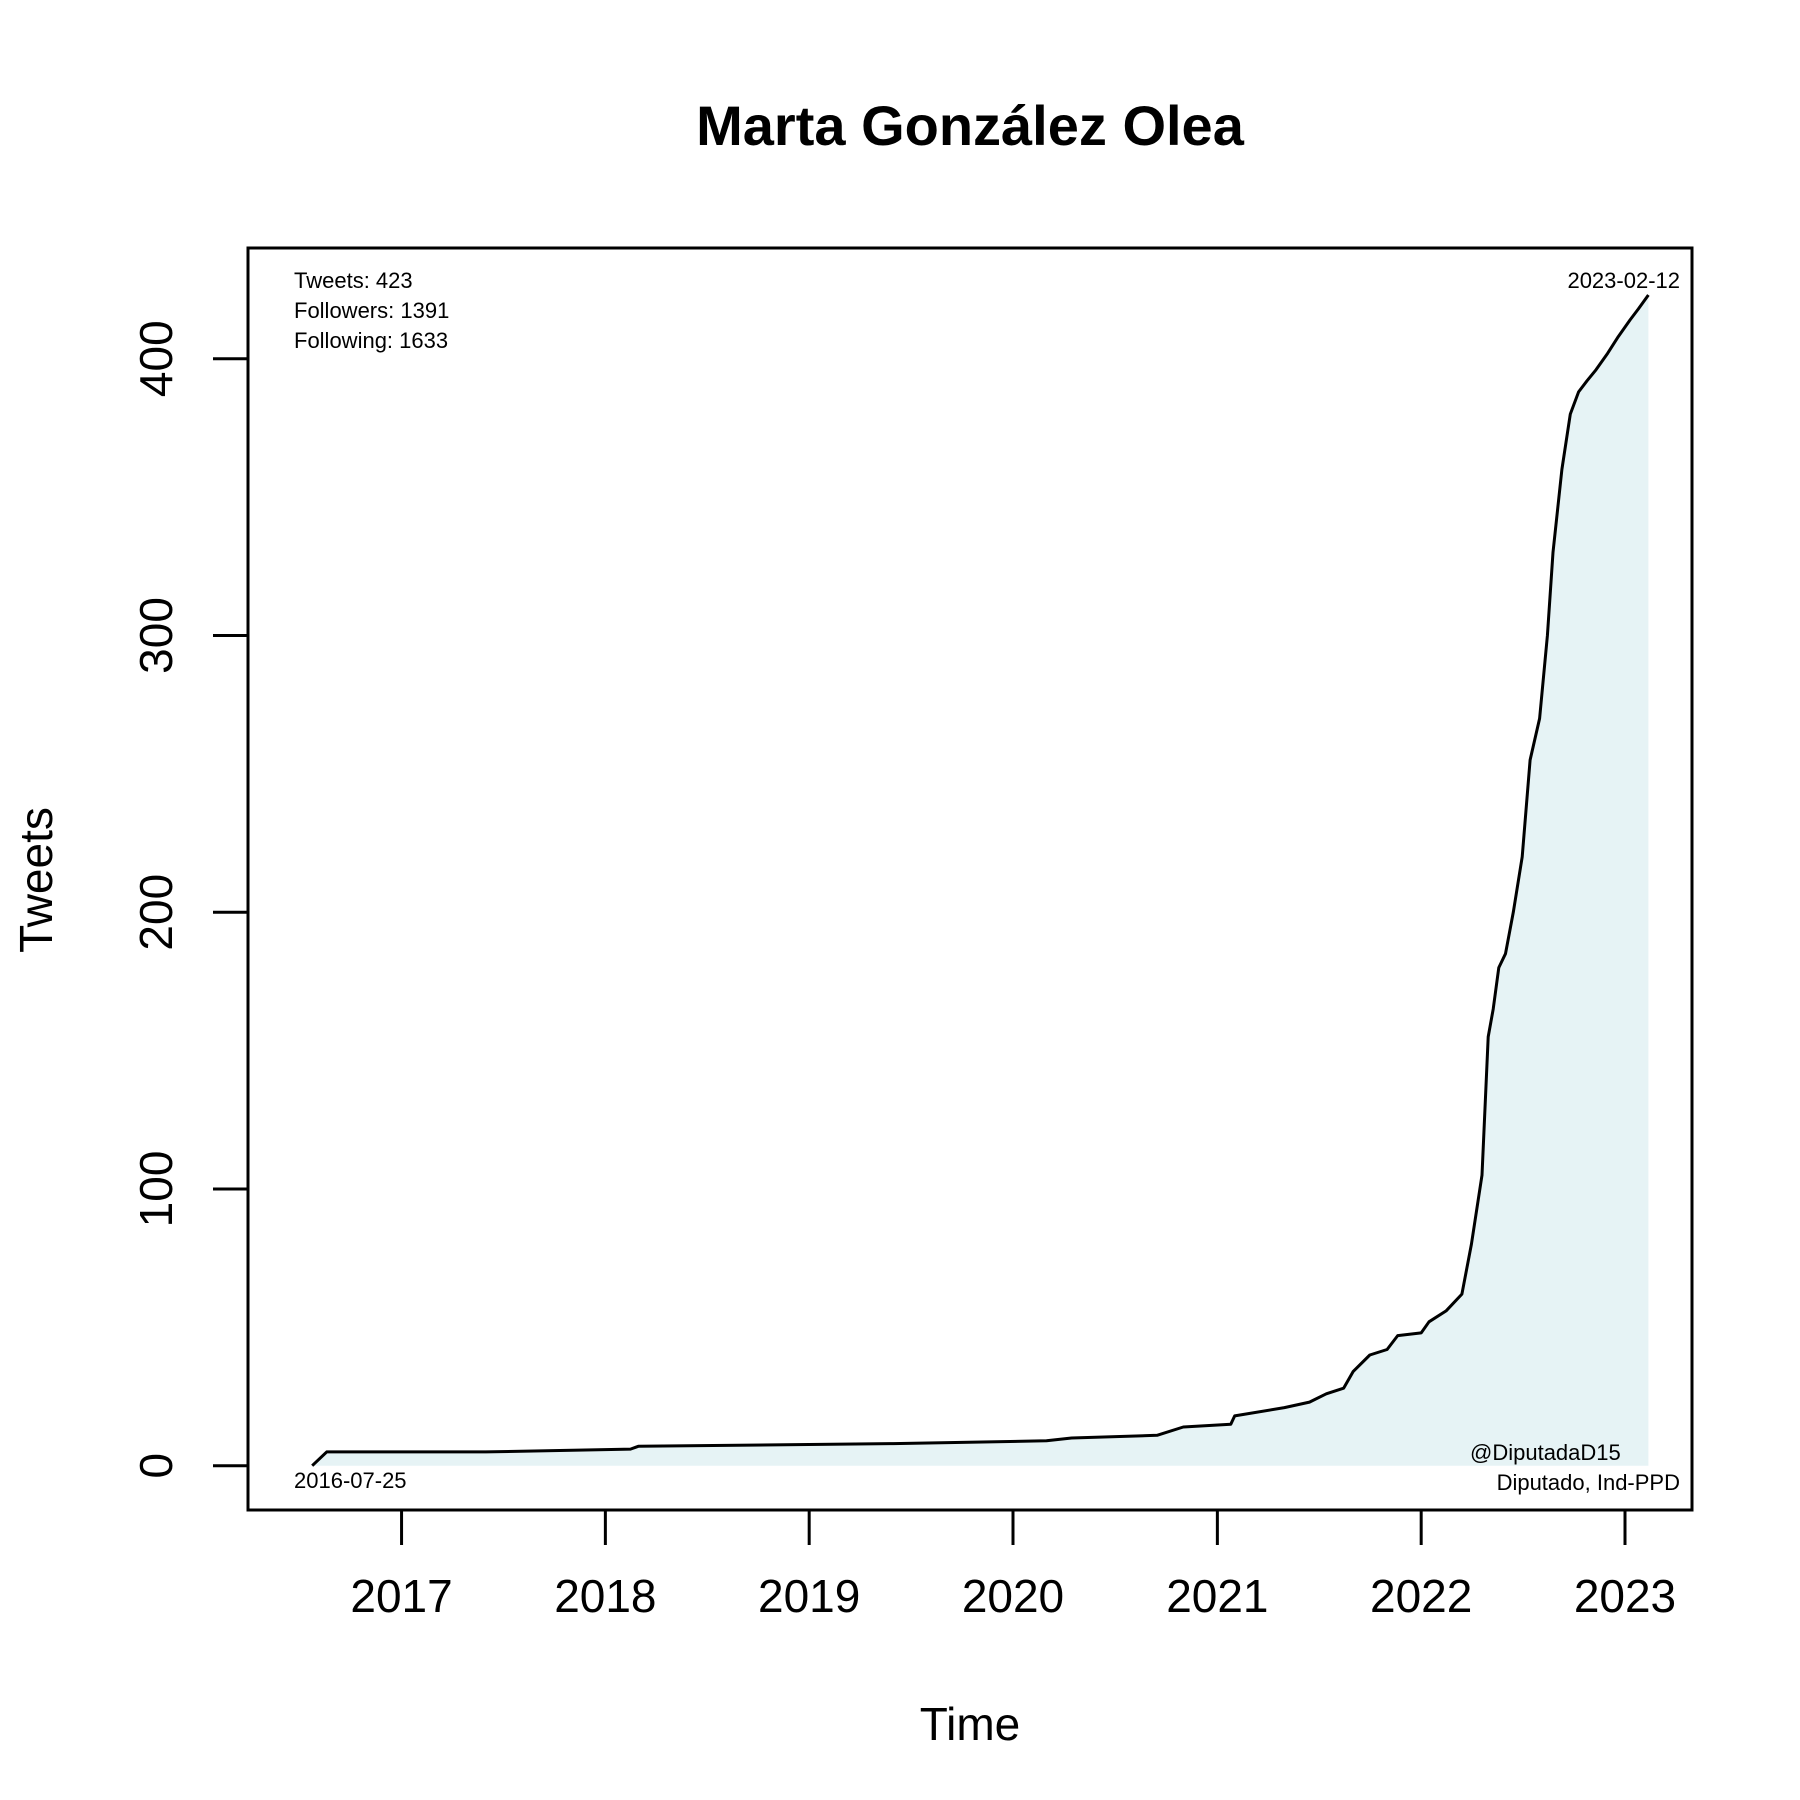  What do you see at coordinates (156, 358) in the screenshot?
I see `y-tick-label: 400` at bounding box center [156, 358].